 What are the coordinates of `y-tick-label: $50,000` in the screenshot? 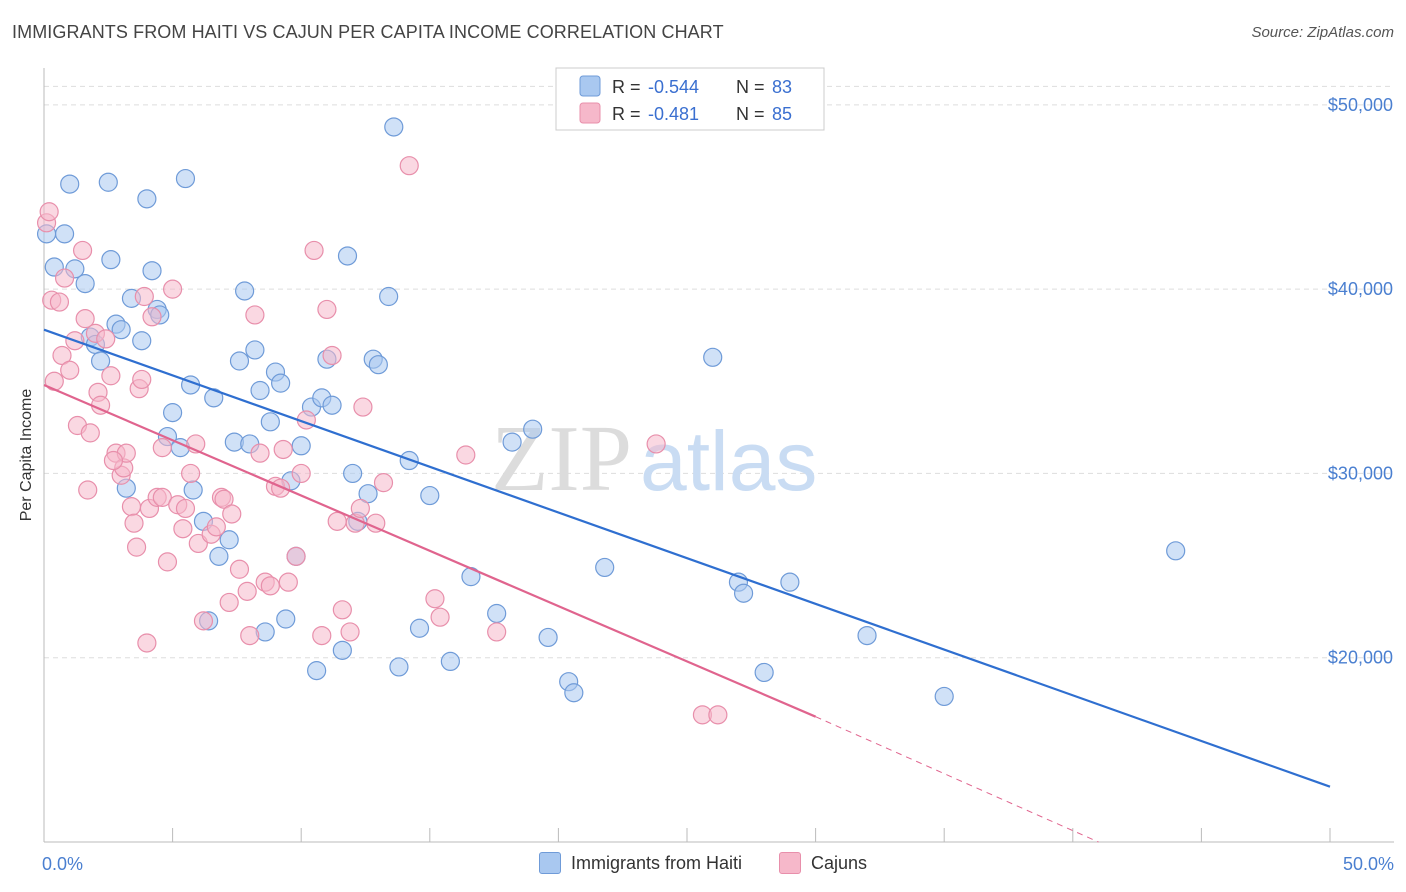 It's located at (1360, 105).